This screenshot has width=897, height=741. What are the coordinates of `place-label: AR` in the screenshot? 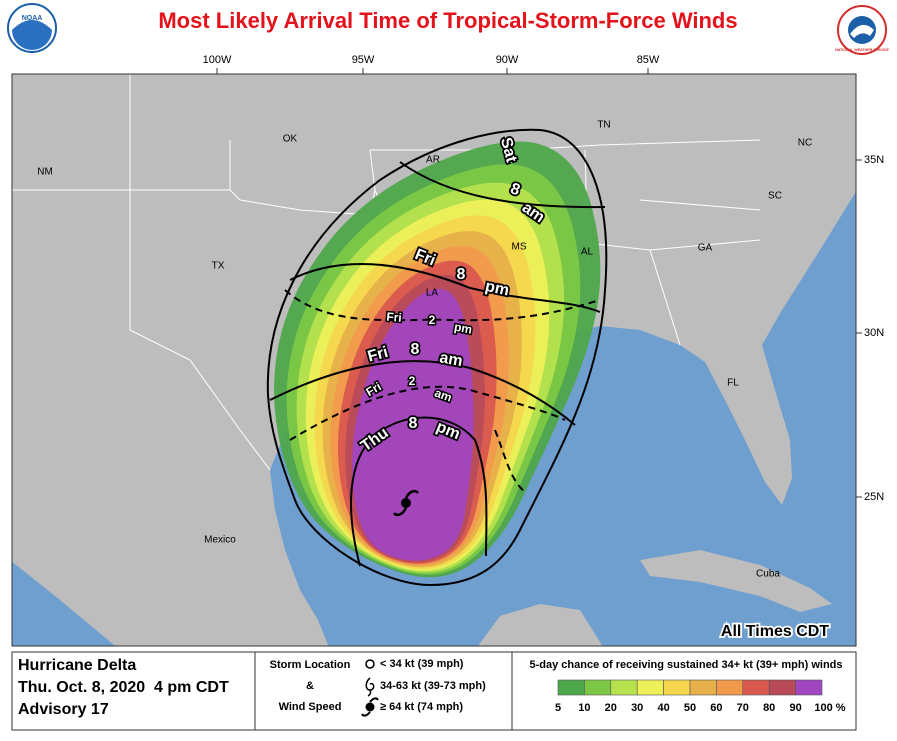 It's located at (433, 160).